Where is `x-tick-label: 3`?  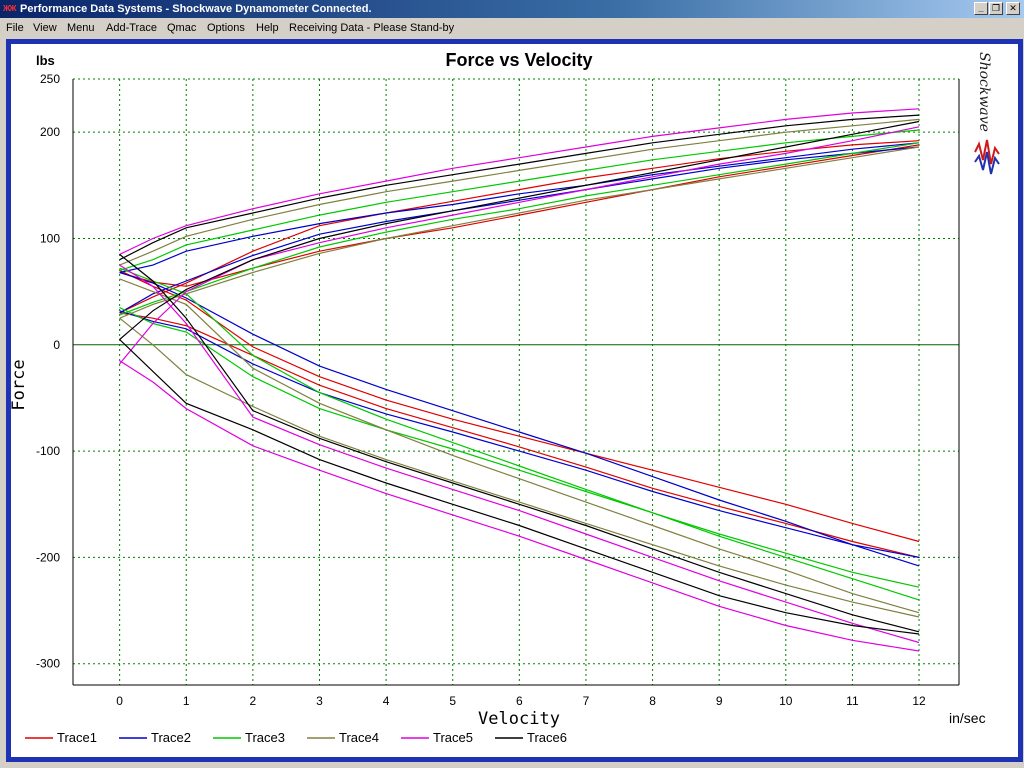 x-tick-label: 3 is located at coordinates (319, 701).